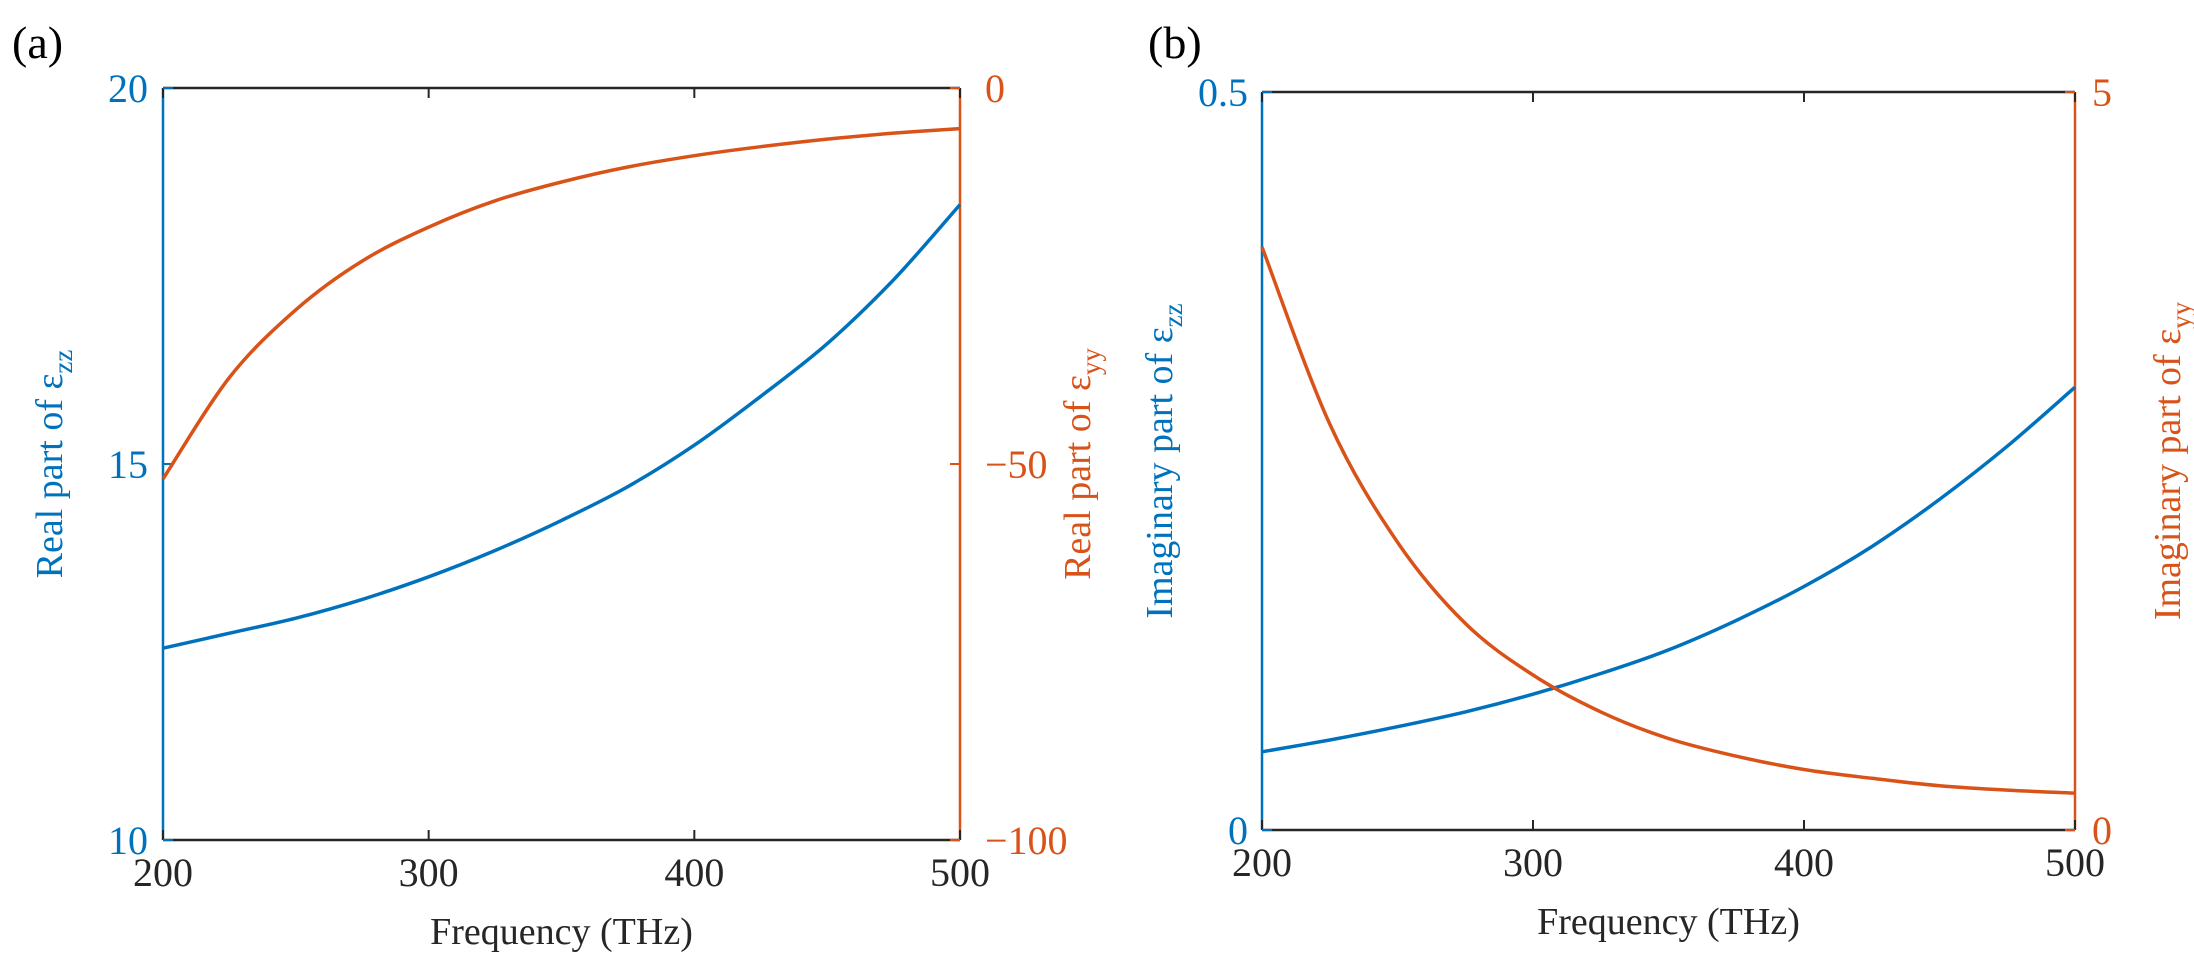 This screenshot has height=978, width=2194. I want to click on left-y-tick-label: 0, so click(1238, 830).